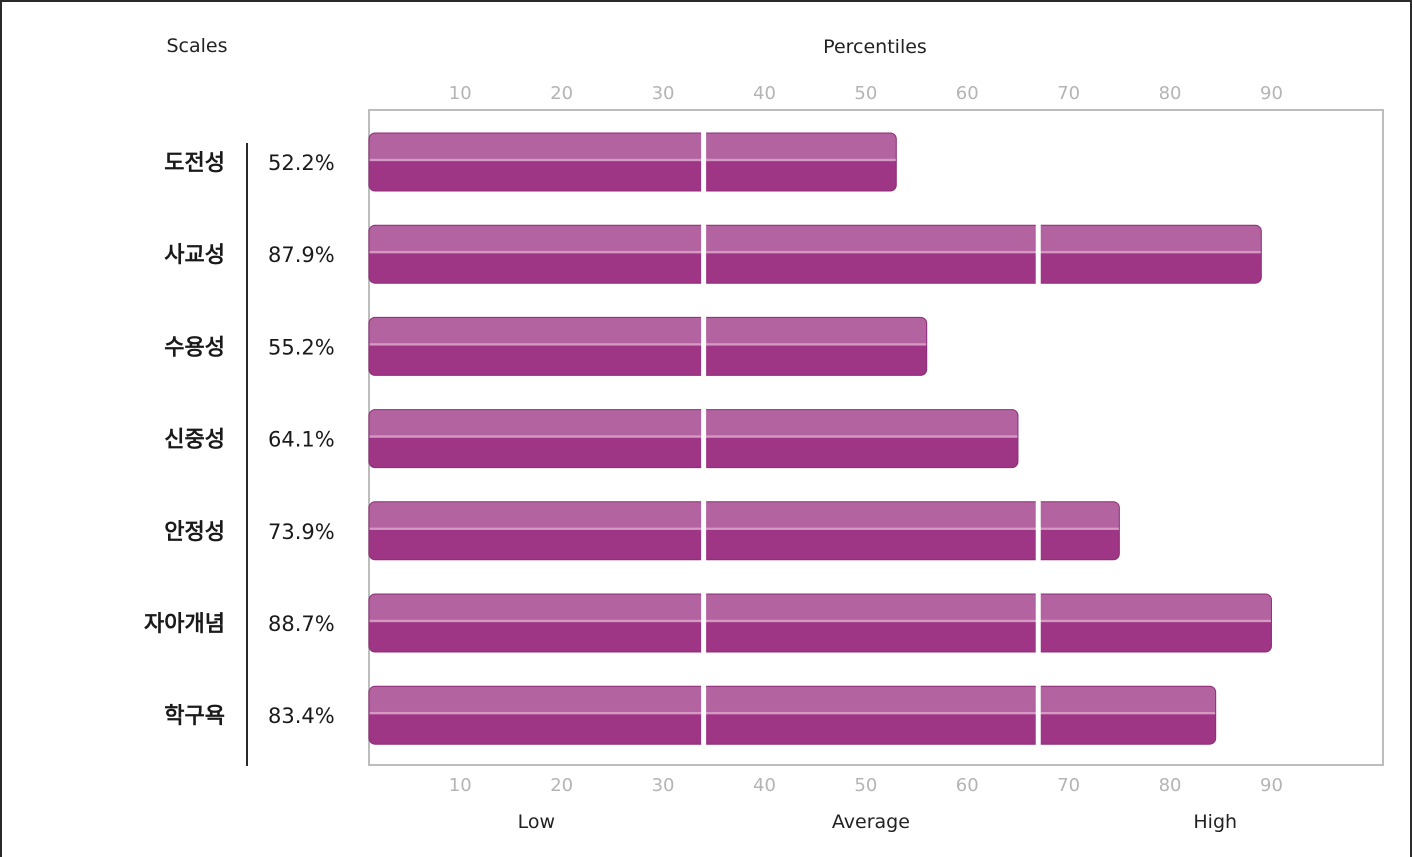 This screenshot has width=1412, height=857. What do you see at coordinates (871, 822) in the screenshot?
I see `band-label: Average` at bounding box center [871, 822].